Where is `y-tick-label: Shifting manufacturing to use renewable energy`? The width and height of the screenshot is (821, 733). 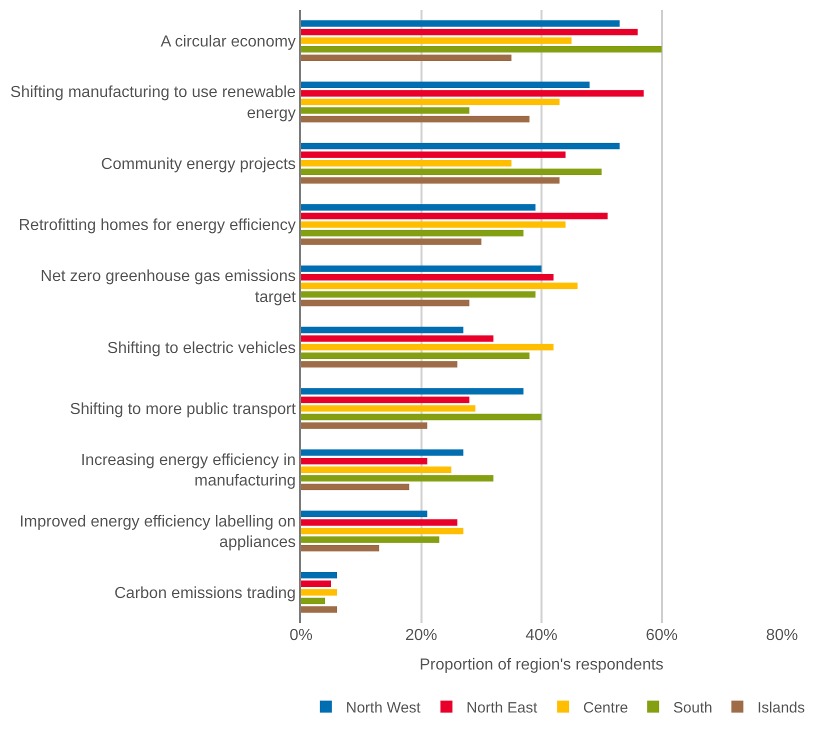
y-tick-label: Shifting manufacturing to use renewable energy is located at coordinates (153, 103).